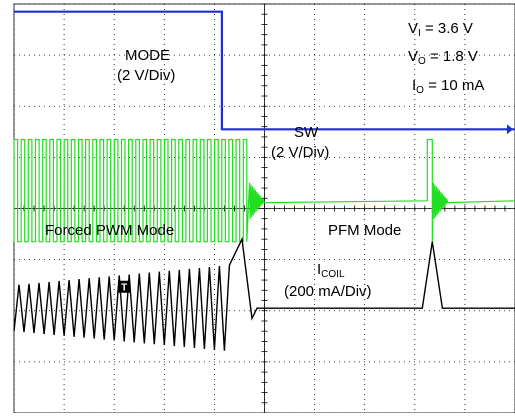 This screenshot has height=418, width=515. What do you see at coordinates (448, 86) in the screenshot?
I see `conditions-io: IO = 10 mA` at bounding box center [448, 86].